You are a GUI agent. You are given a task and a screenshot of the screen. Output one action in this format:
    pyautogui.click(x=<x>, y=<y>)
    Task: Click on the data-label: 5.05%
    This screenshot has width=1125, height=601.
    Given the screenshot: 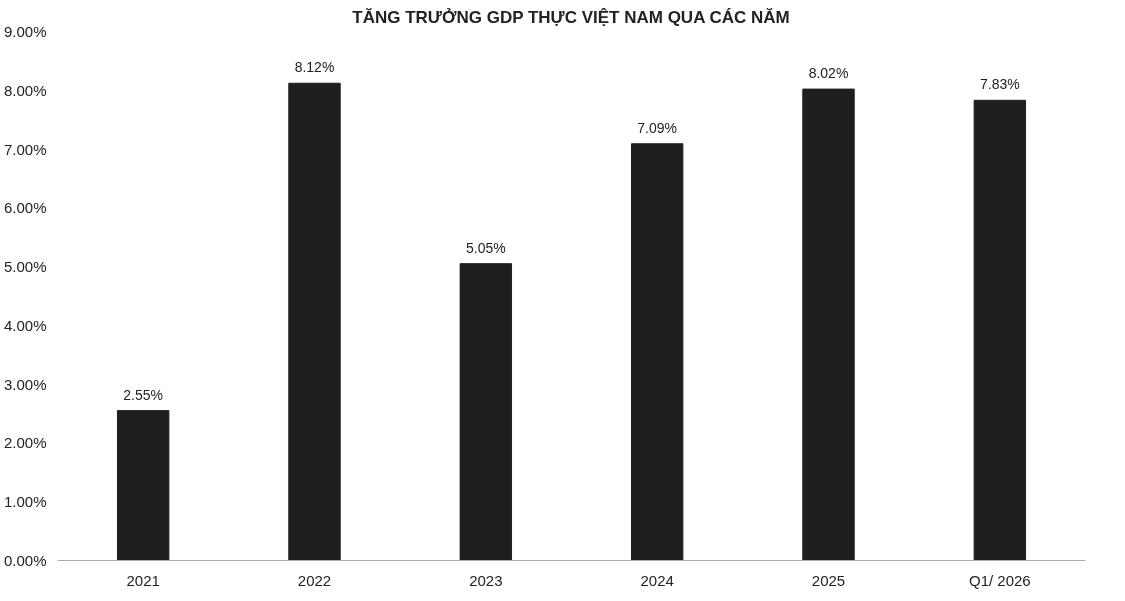 What is the action you would take?
    pyautogui.click(x=485, y=247)
    